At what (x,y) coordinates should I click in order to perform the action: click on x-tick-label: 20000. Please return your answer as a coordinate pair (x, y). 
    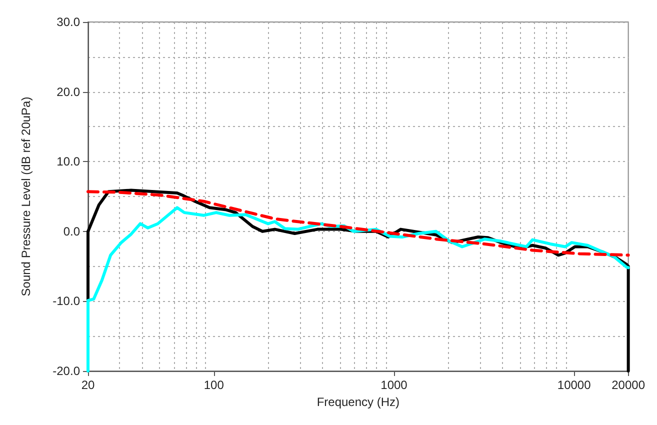
    Looking at the image, I should click on (629, 385).